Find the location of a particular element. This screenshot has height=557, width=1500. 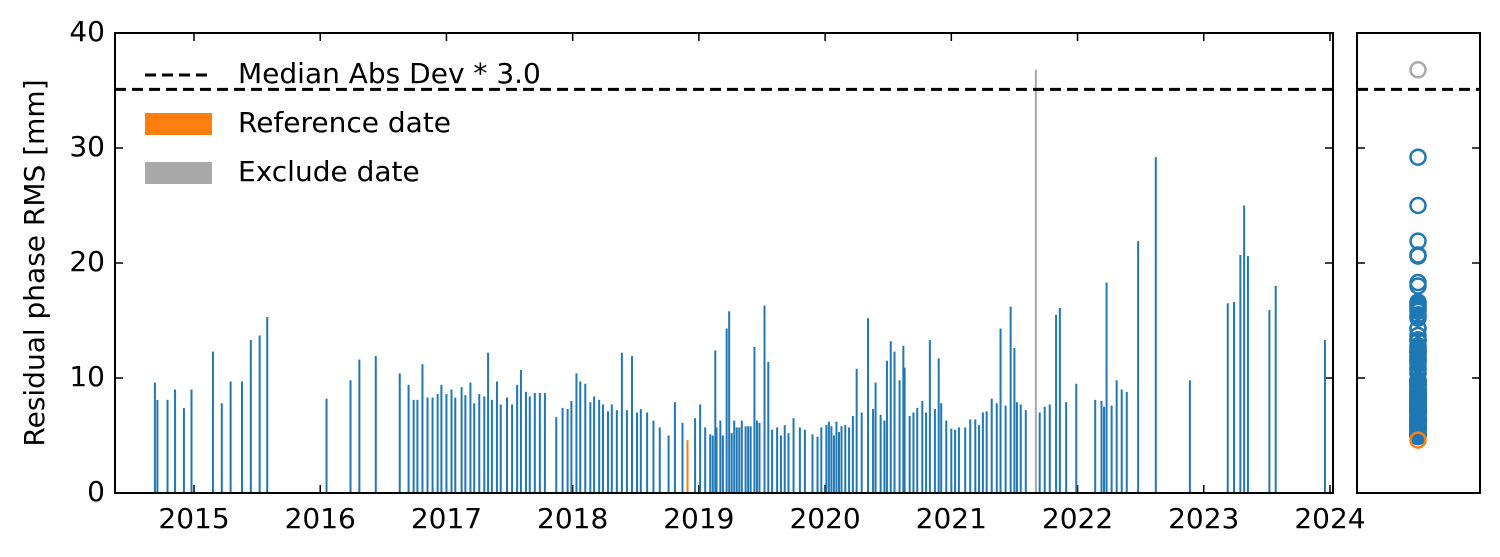

x-tick-label: 2020 is located at coordinates (824, 518).